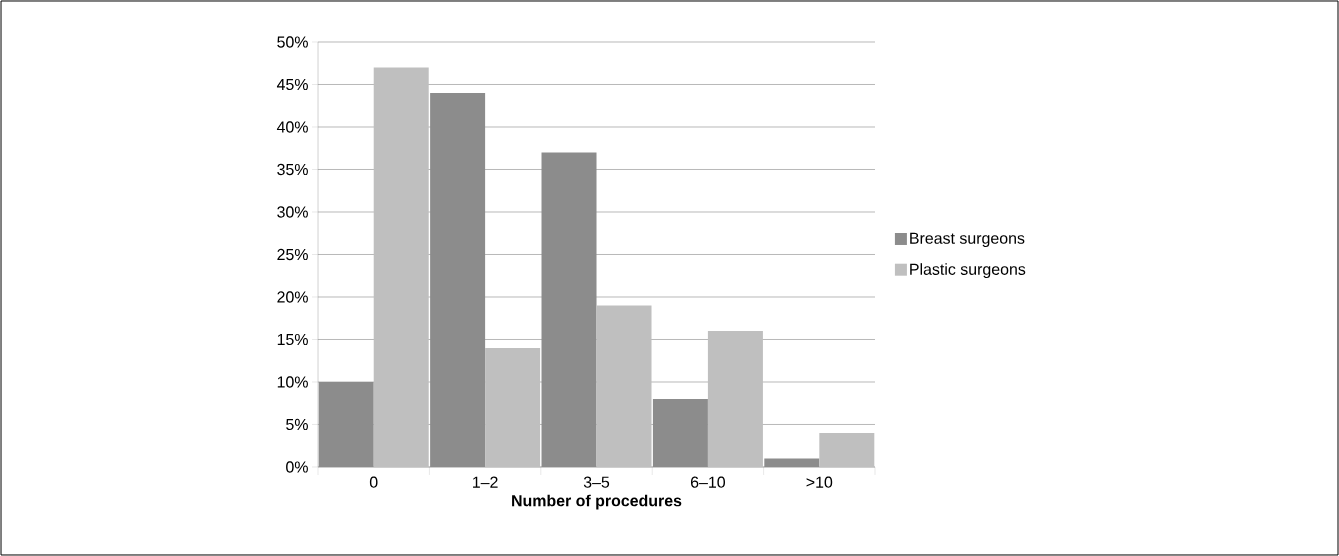 The height and width of the screenshot is (556, 1339). What do you see at coordinates (292, 339) in the screenshot?
I see `y-tick-label: 15%` at bounding box center [292, 339].